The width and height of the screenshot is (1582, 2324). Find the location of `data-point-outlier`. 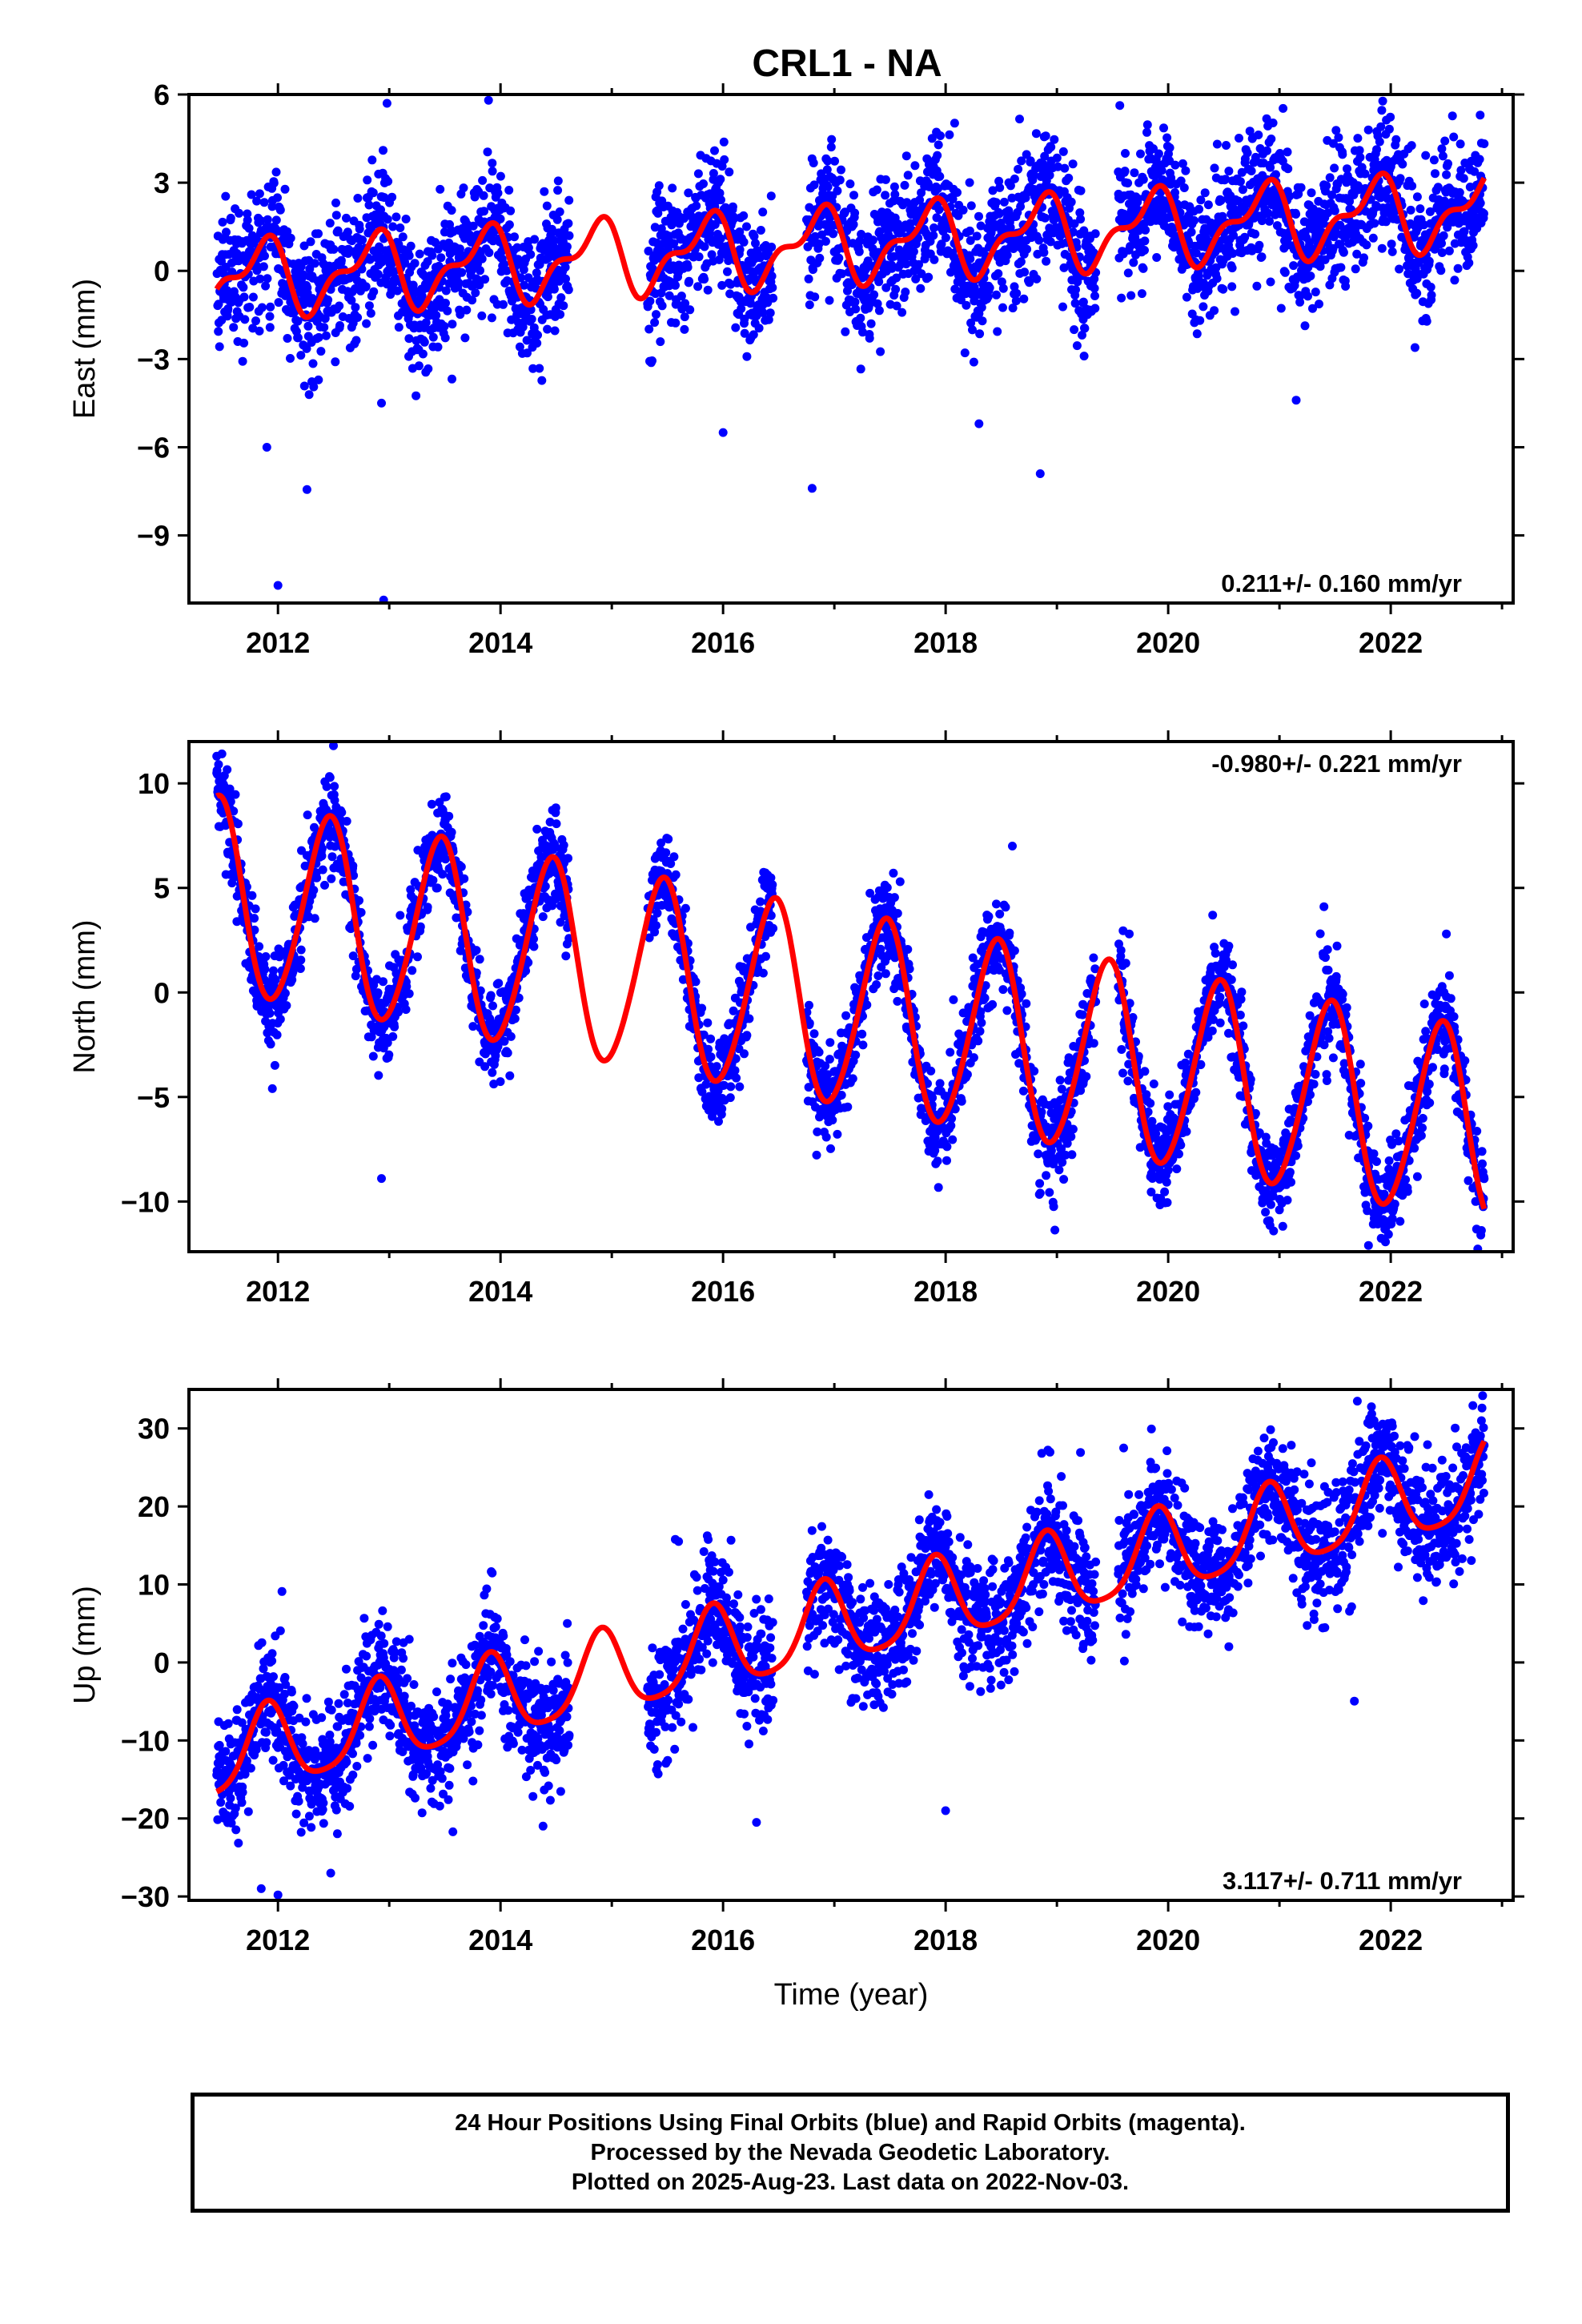

data-point-outlier is located at coordinates (812, 489).